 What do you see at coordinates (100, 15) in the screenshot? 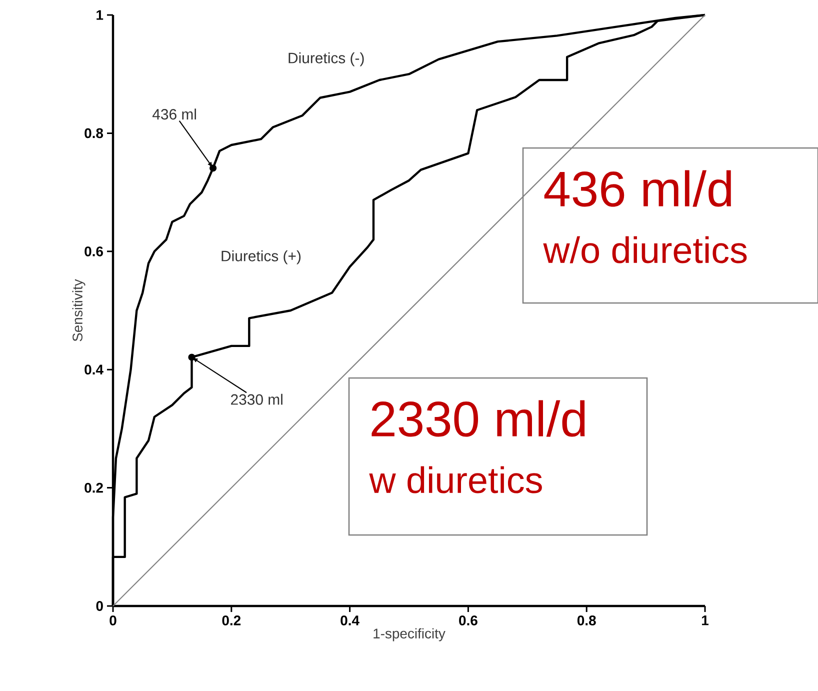
I see `y-tick-label: 1` at bounding box center [100, 15].